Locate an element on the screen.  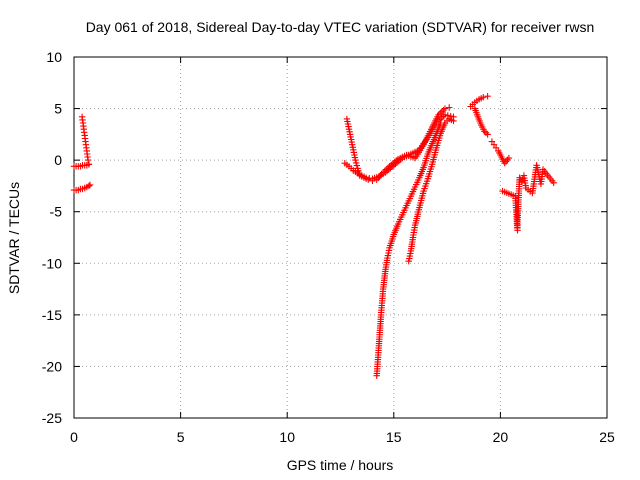
y-tick-label: -10 is located at coordinates (52, 263).